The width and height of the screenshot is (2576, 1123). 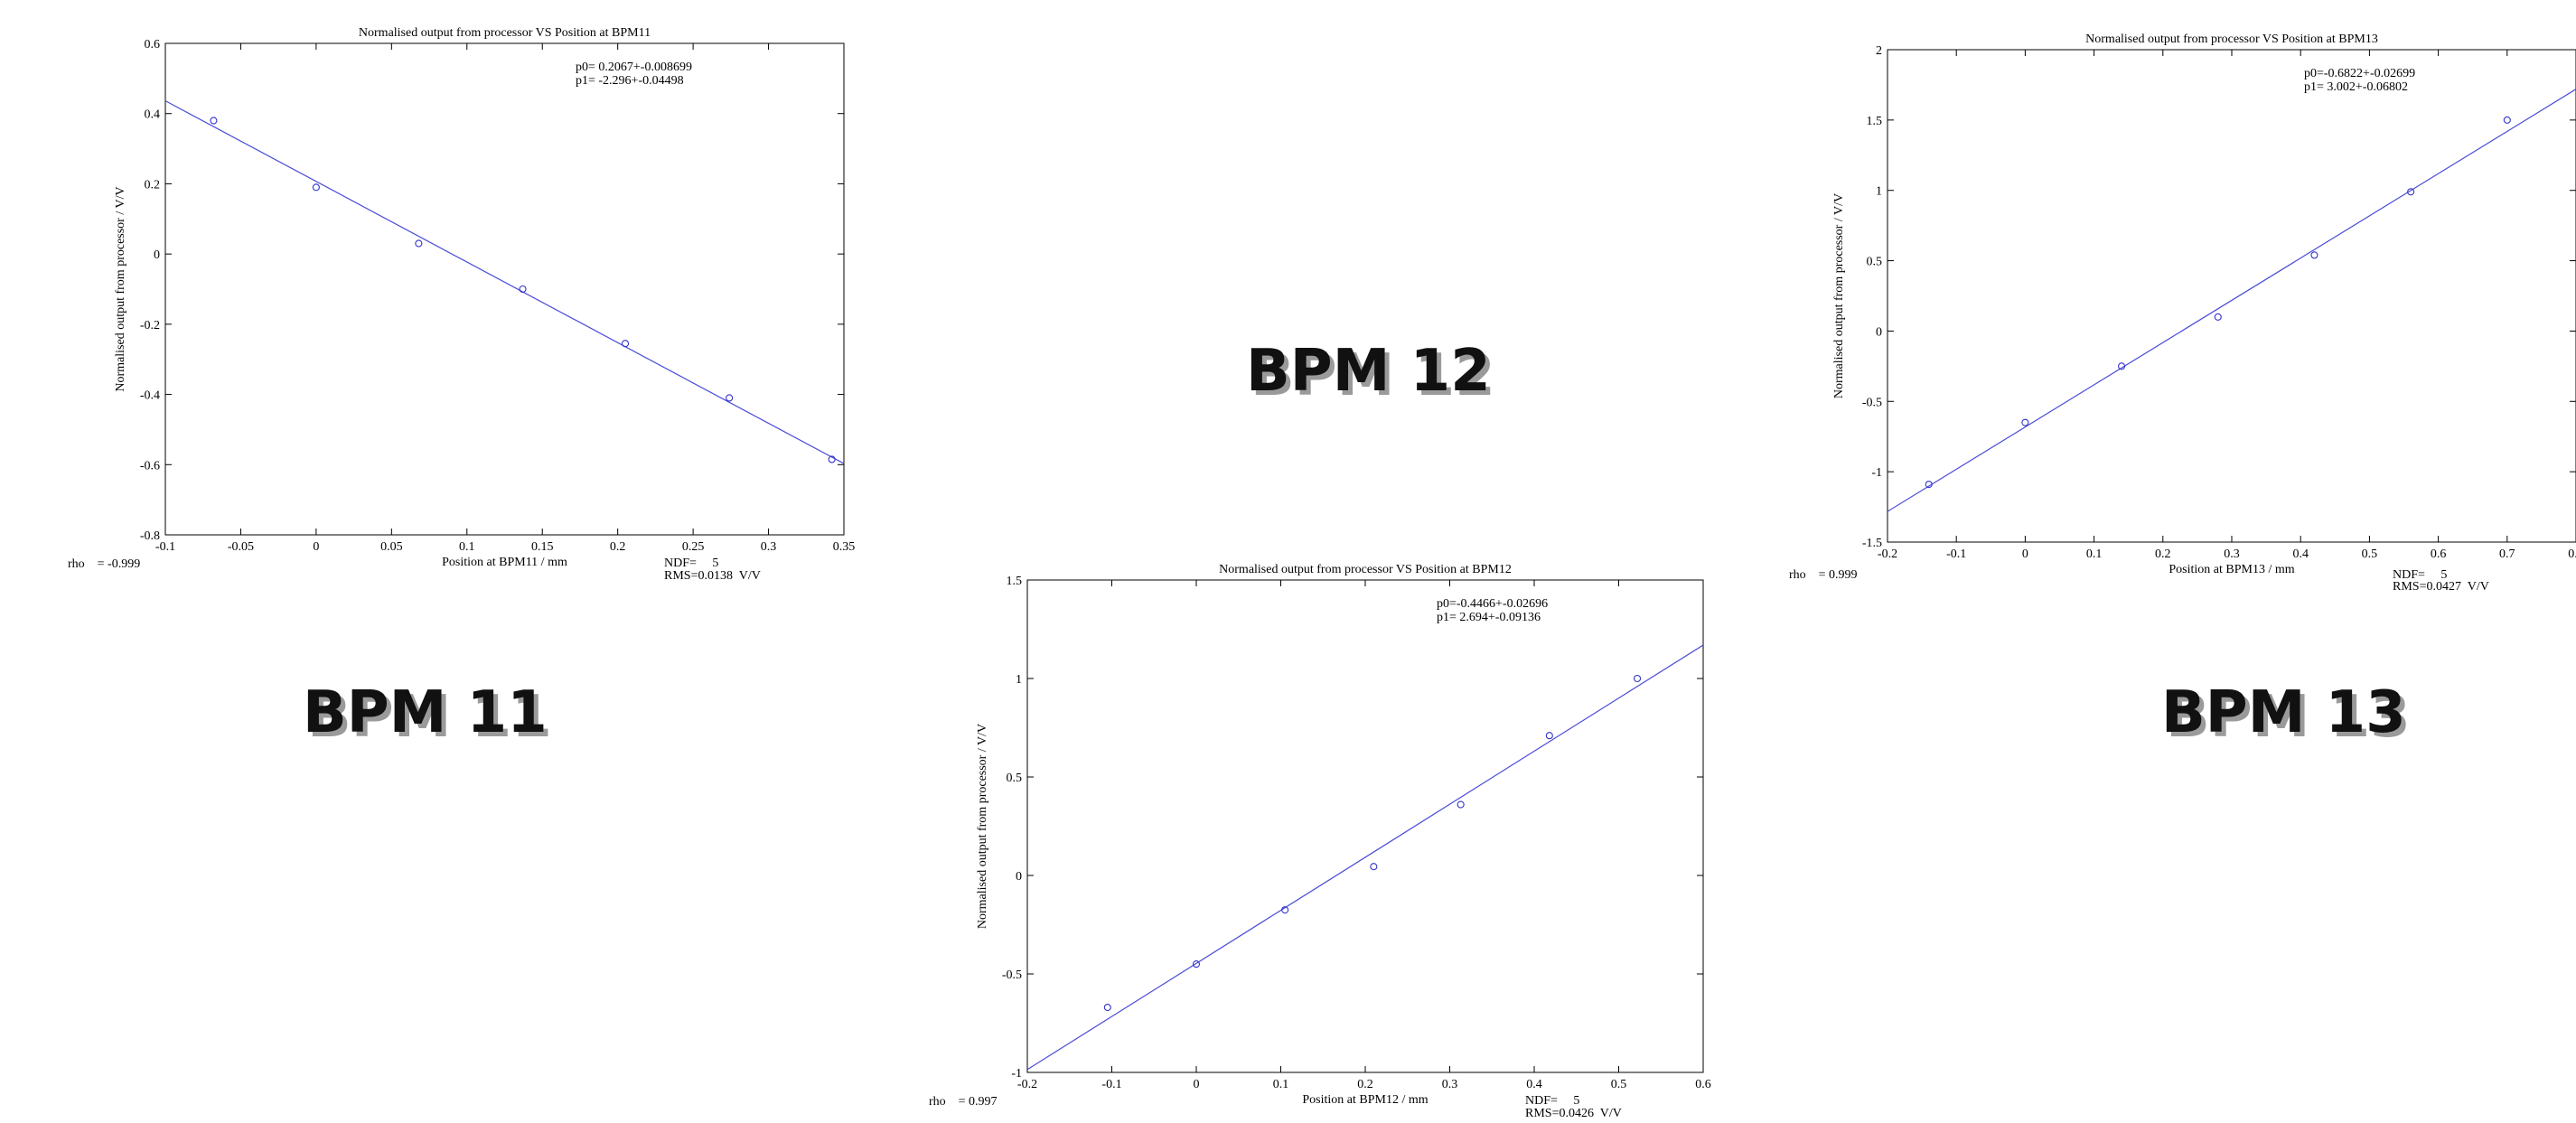 What do you see at coordinates (769, 547) in the screenshot?
I see `bpm11-xtick-label: 0.3` at bounding box center [769, 547].